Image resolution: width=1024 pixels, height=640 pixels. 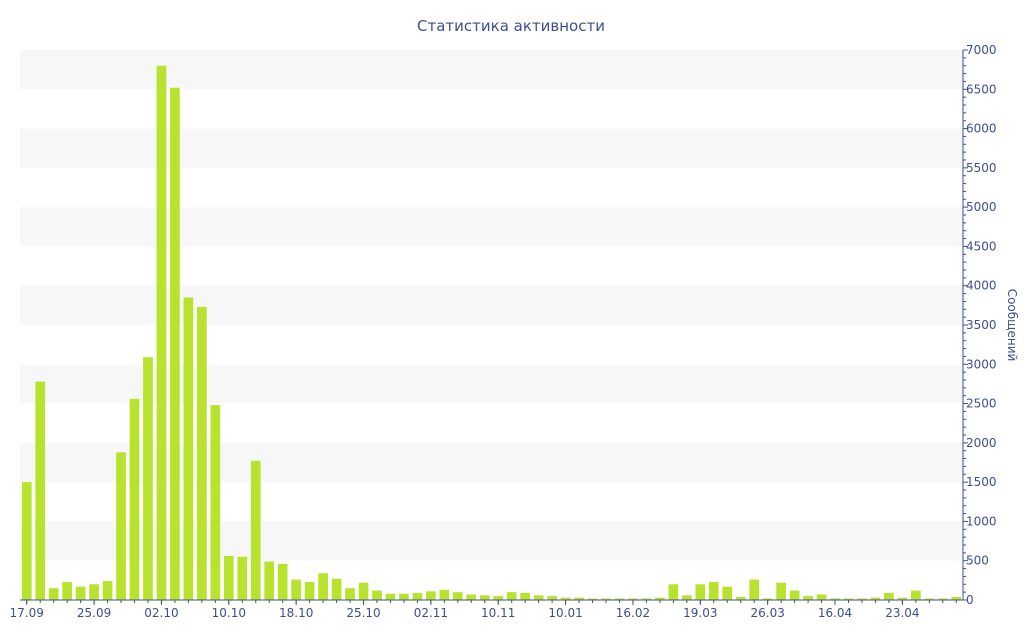 What do you see at coordinates (981, 89) in the screenshot?
I see `y-tick-label: 6500` at bounding box center [981, 89].